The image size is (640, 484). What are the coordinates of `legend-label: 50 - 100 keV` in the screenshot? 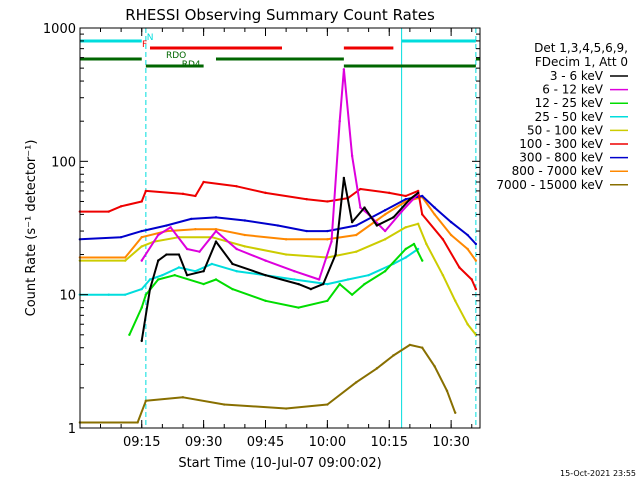 It's located at (565, 130).